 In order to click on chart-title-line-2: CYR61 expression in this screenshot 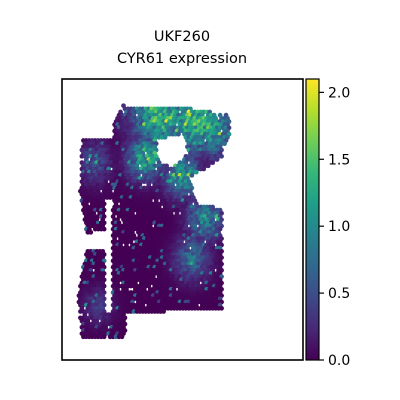, I will do `click(182, 59)`.